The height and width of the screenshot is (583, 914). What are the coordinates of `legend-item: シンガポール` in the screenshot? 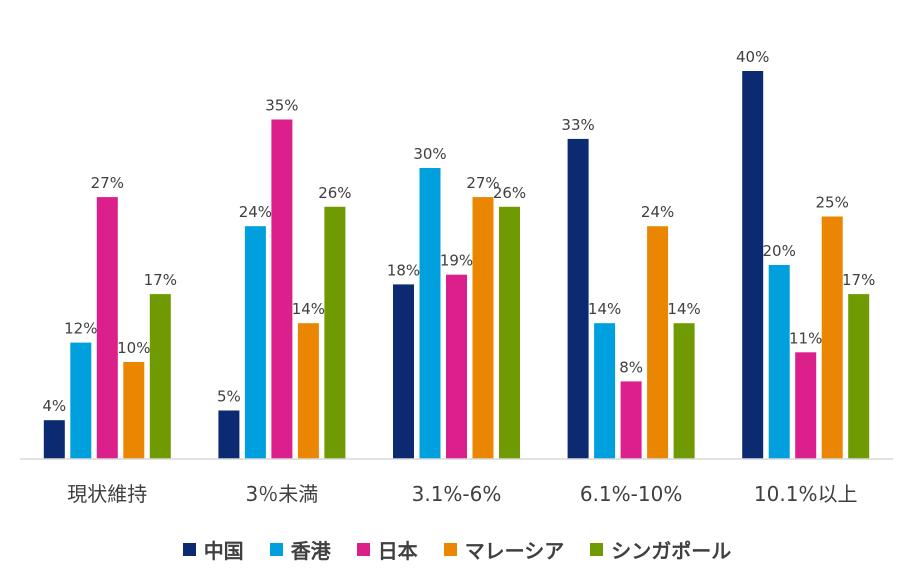 It's located at (660, 549).